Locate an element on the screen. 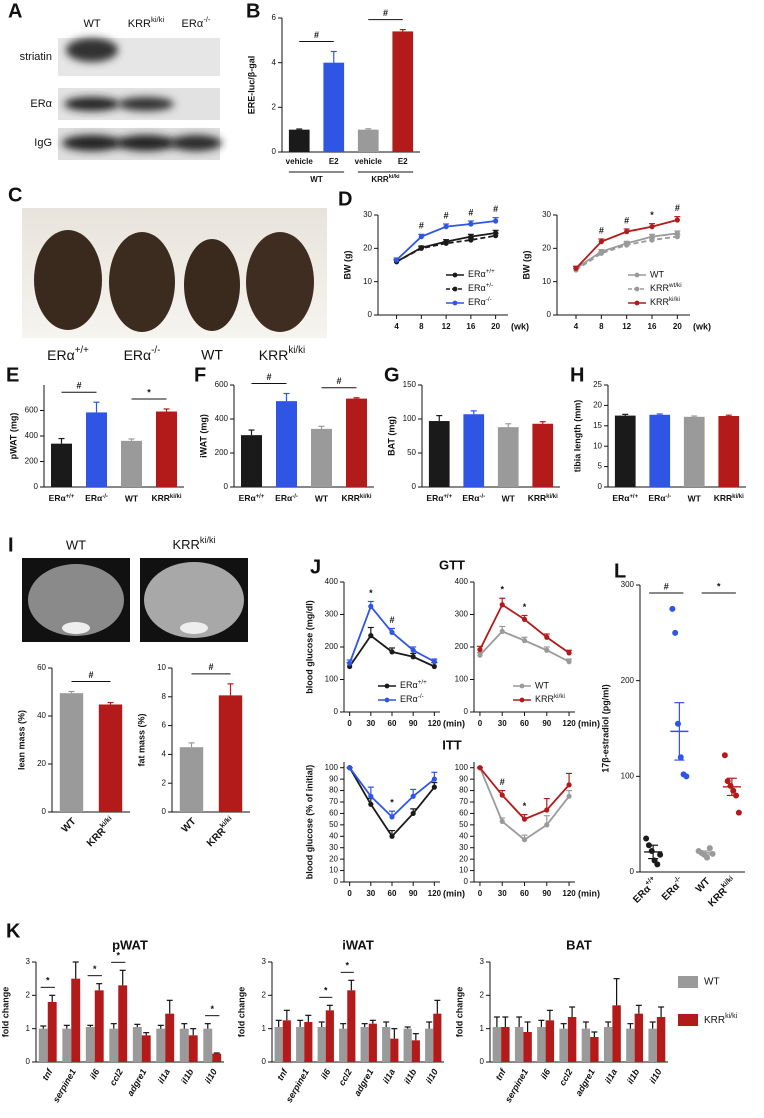 The height and width of the screenshot is (1118, 764). mouse-photo is located at coordinates (174, 273).